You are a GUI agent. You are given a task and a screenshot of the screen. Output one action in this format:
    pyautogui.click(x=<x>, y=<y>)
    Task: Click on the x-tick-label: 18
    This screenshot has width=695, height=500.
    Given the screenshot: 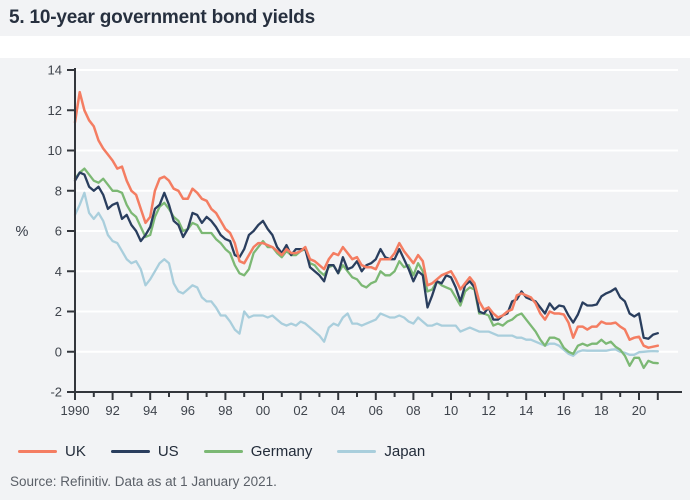 What is the action you would take?
    pyautogui.click(x=601, y=410)
    